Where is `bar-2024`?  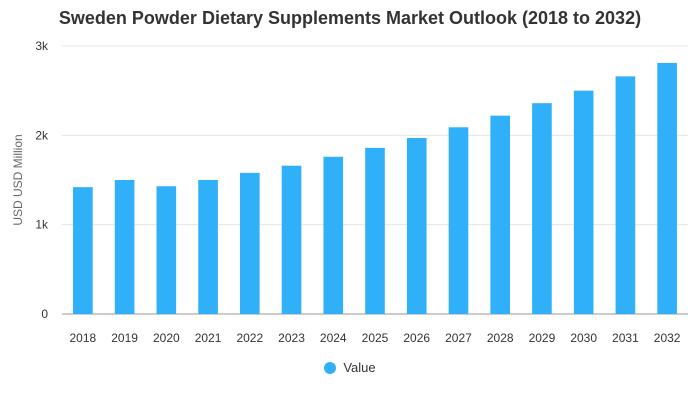
bar-2024 is located at coordinates (333, 235).